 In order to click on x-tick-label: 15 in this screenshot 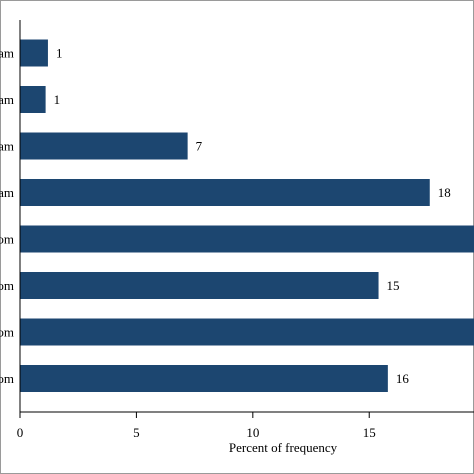, I will do `click(369, 432)`.